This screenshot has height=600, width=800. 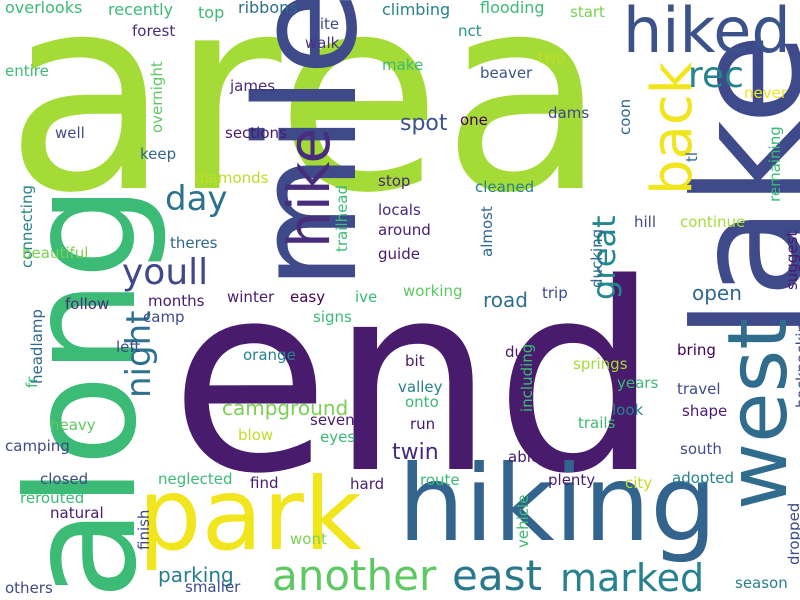 I want to click on word-orange: orange, so click(x=269, y=355).